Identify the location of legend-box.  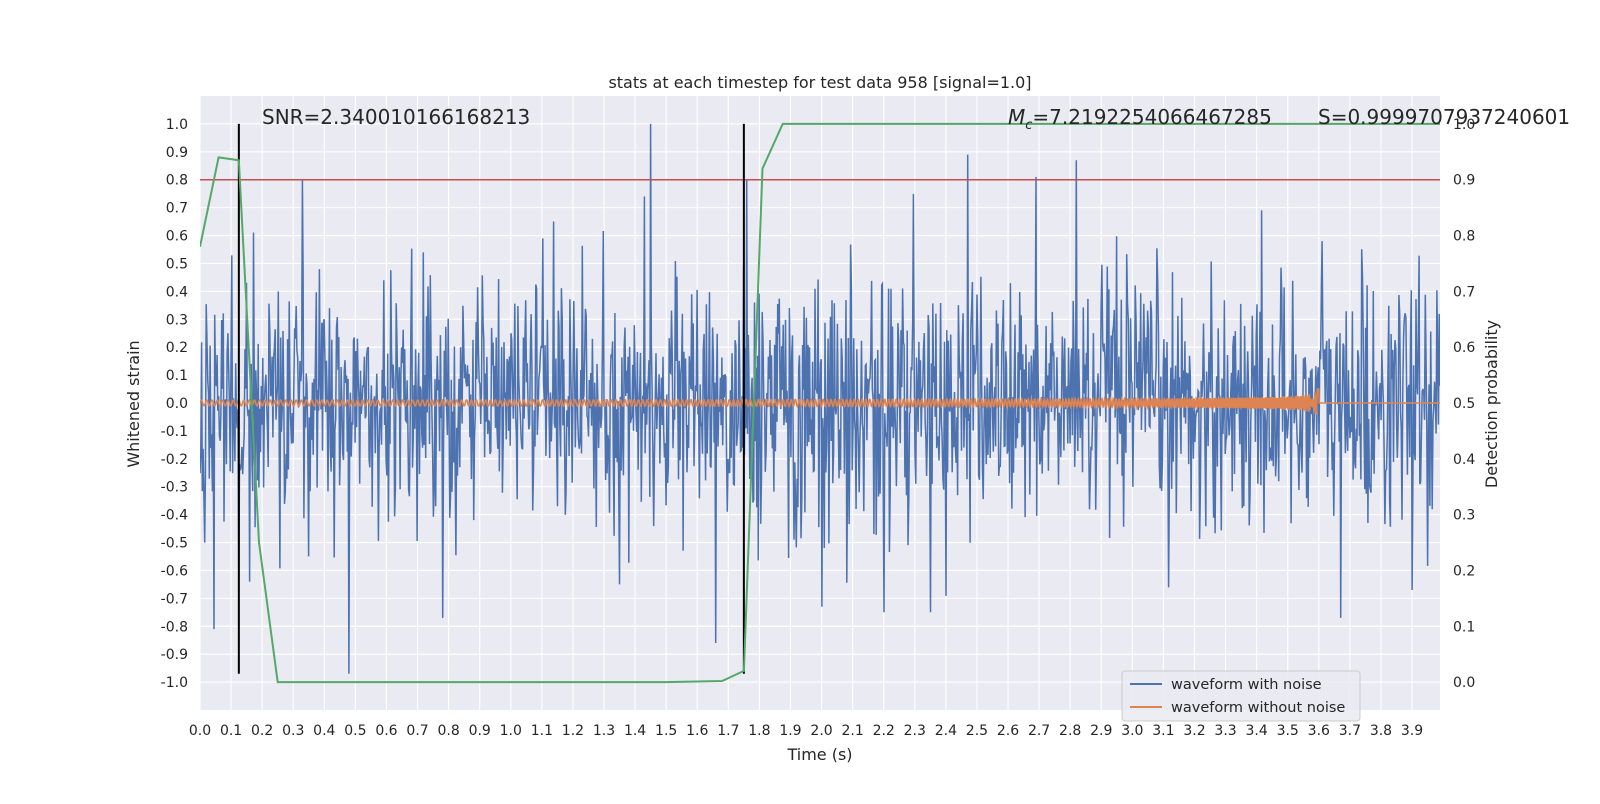
(1241, 696).